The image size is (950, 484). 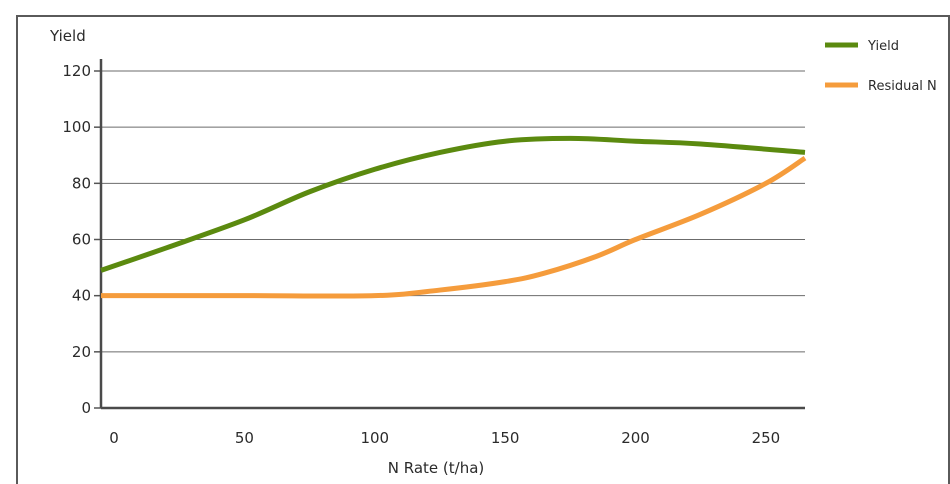 I want to click on y-tick-label: 100, so click(x=76, y=127).